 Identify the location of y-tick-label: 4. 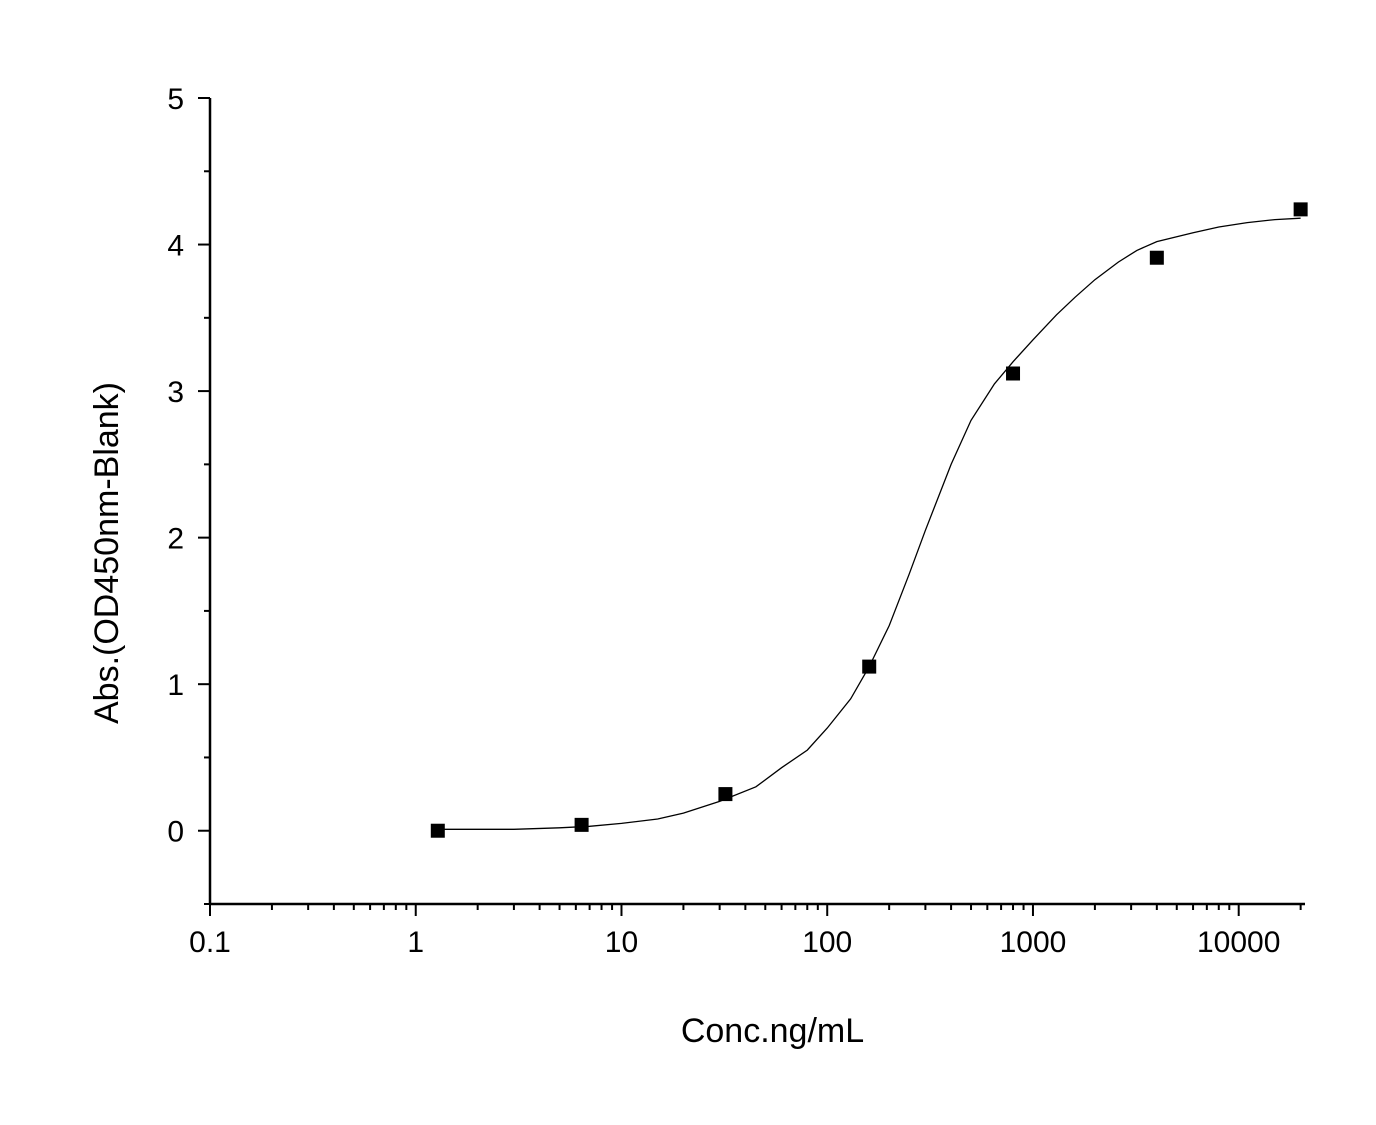
(175, 246).